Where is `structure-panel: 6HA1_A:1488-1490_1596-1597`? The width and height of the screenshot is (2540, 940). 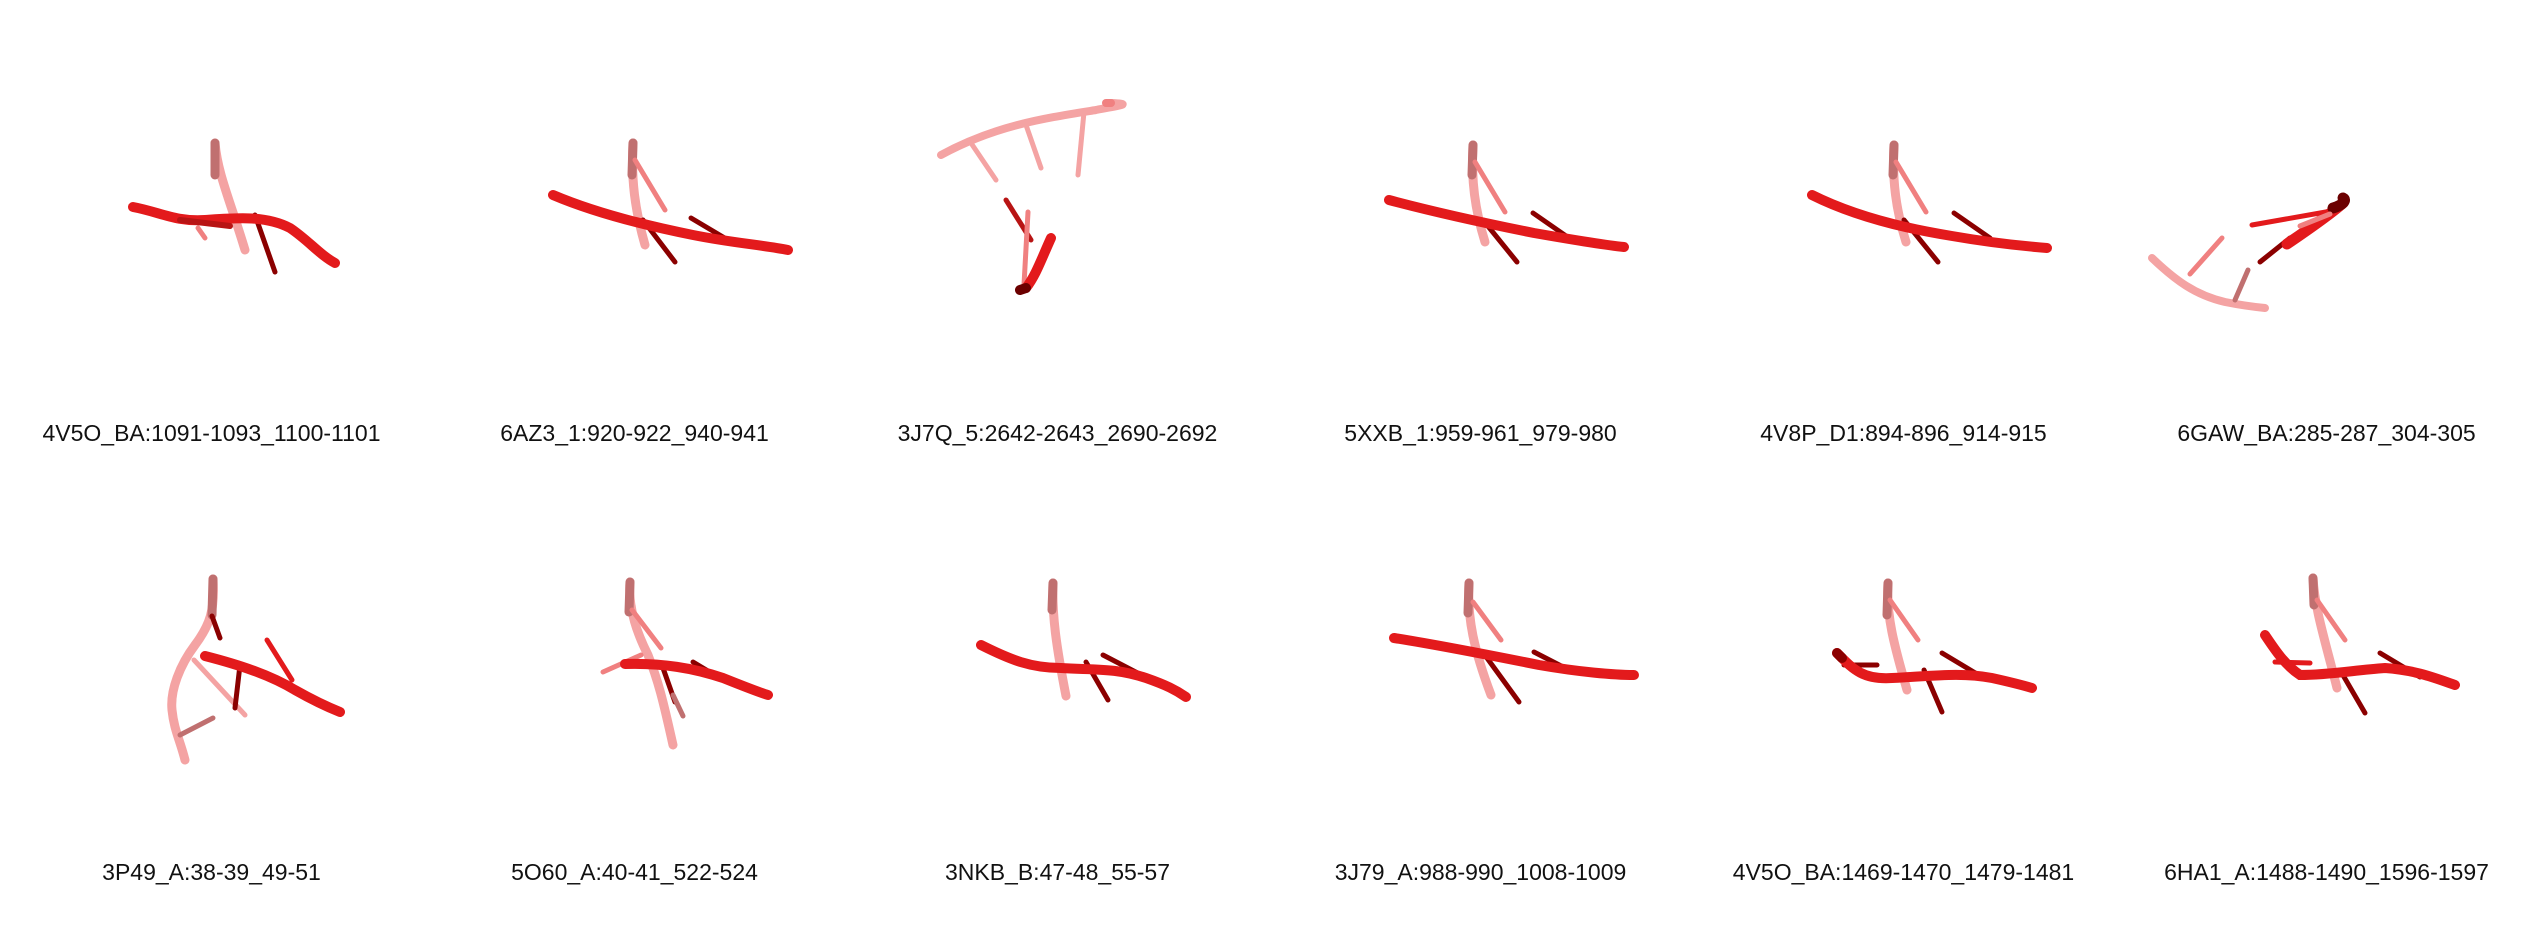 structure-panel: 6HA1_A:1488-1490_1596-1597 is located at coordinates (2326, 662).